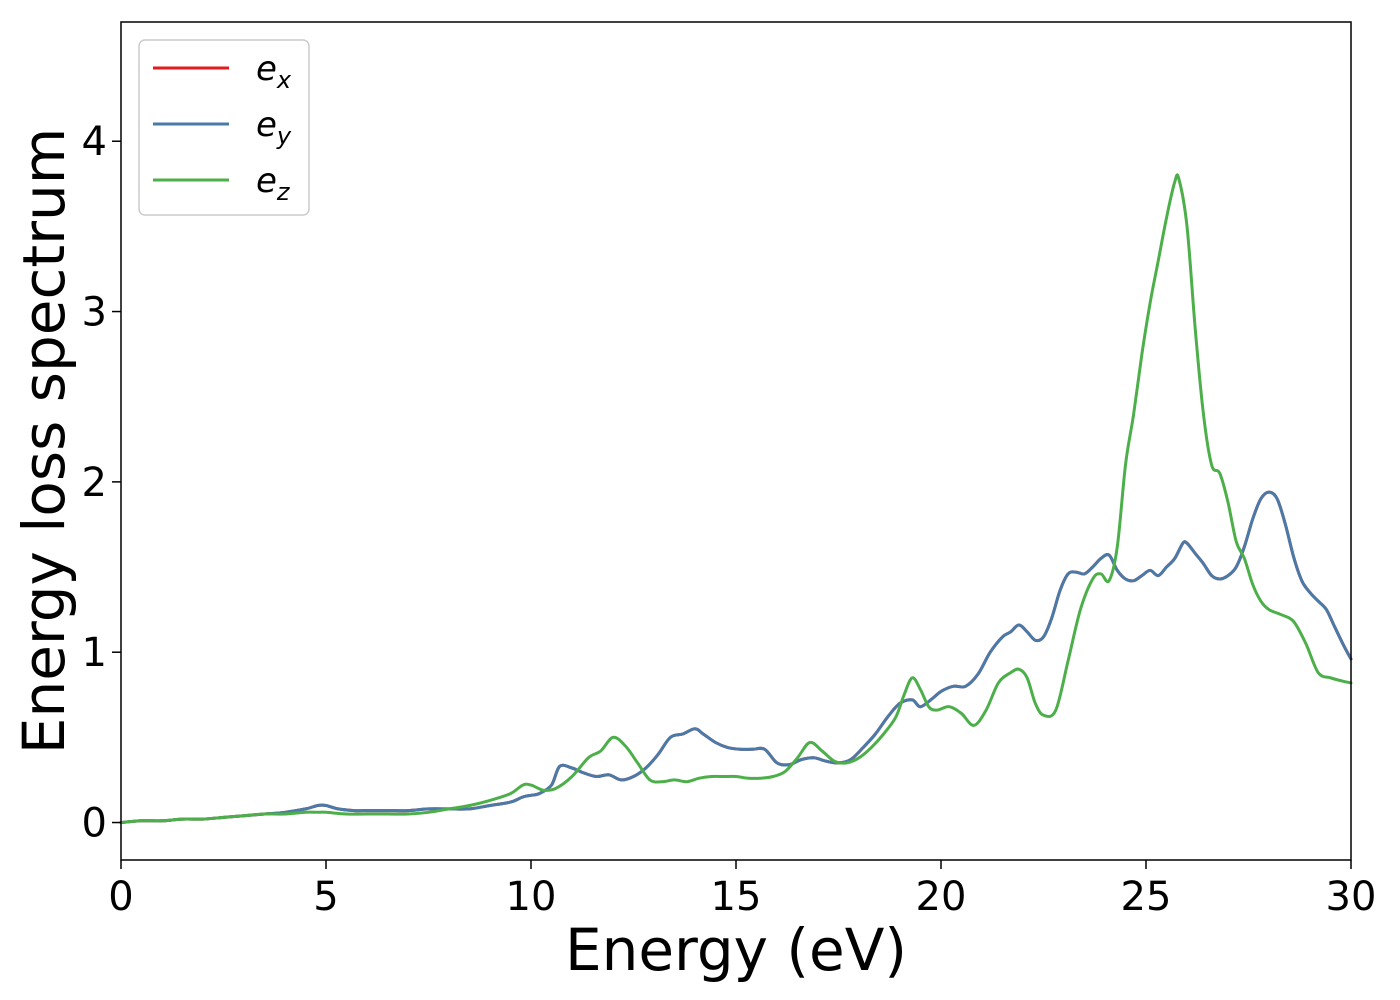 The height and width of the screenshot is (1000, 1400). What do you see at coordinates (531, 897) in the screenshot?
I see `x-tick-label: 10` at bounding box center [531, 897].